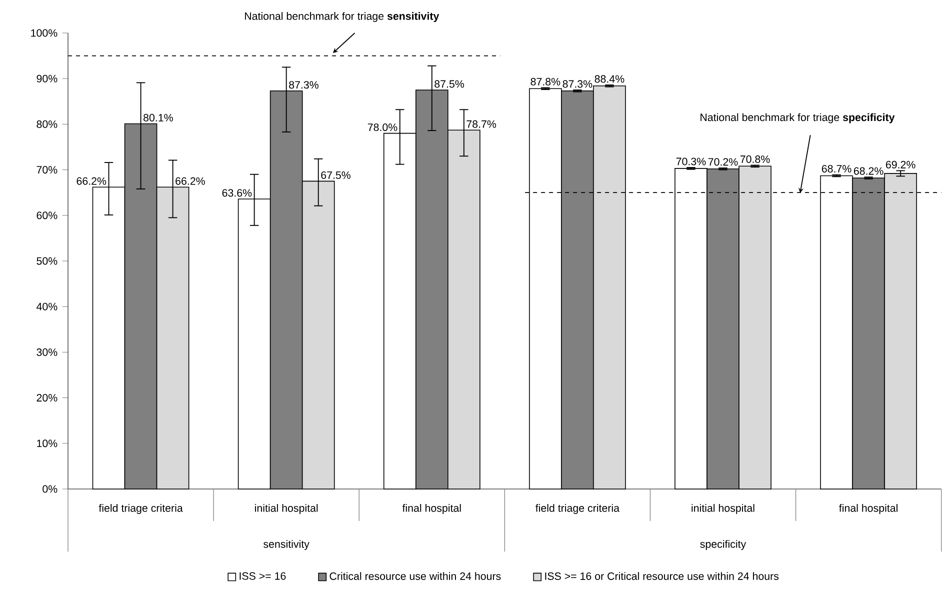 This screenshot has height=589, width=947. What do you see at coordinates (837, 168) in the screenshot?
I see `data-label: 68.7%` at bounding box center [837, 168].